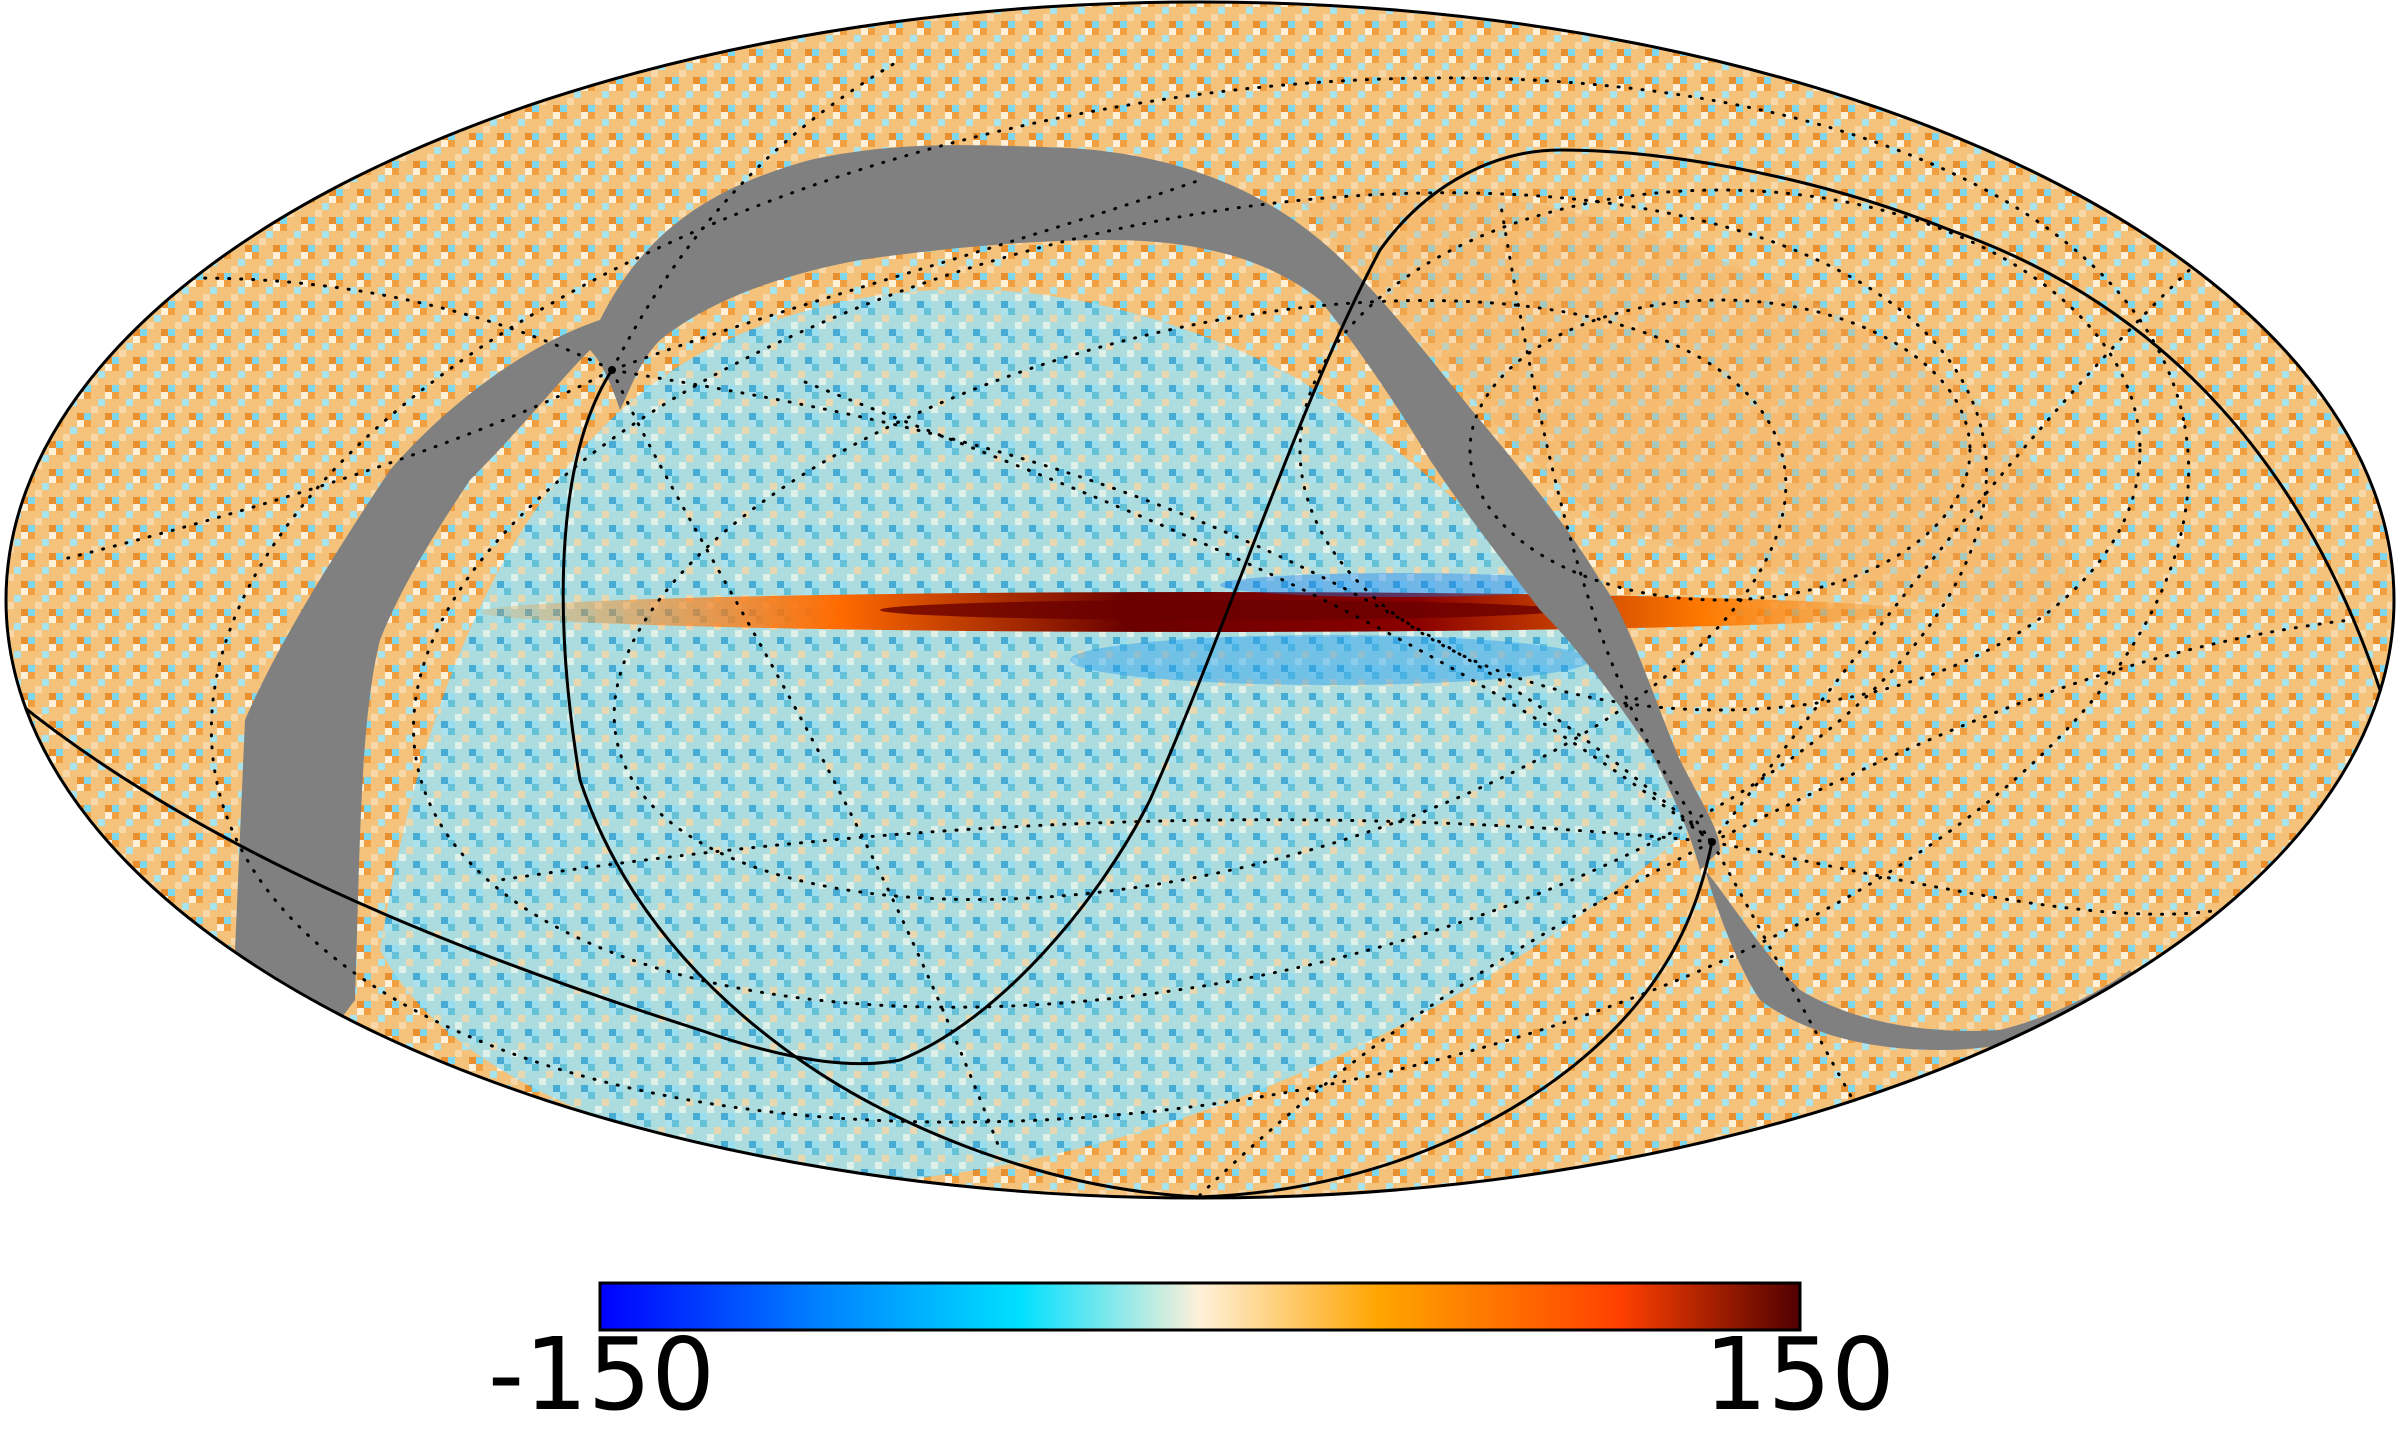 Image resolution: width=2400 pixels, height=1433 pixels. What do you see at coordinates (1400, 585) in the screenshot?
I see `cool-strip-above-plane` at bounding box center [1400, 585].